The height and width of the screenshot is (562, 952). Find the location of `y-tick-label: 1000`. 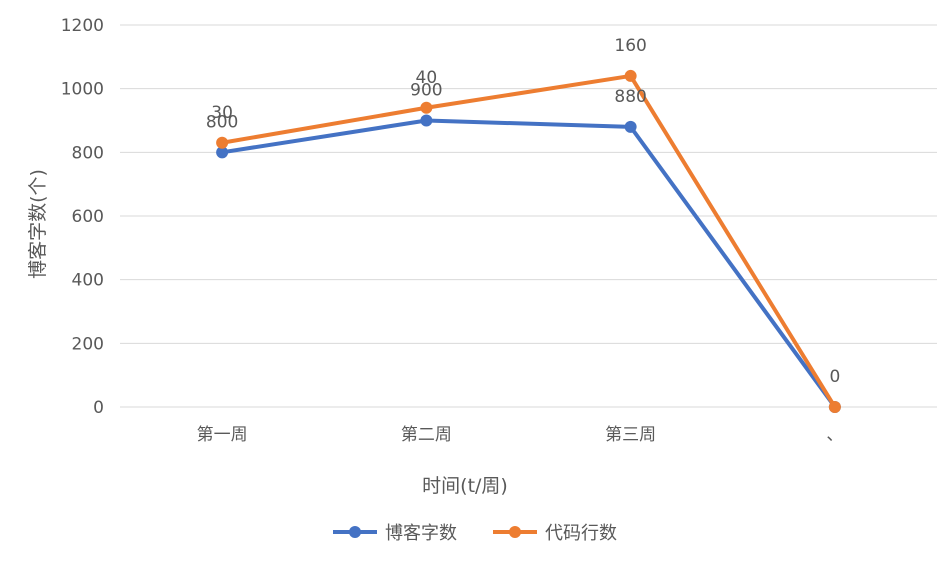

y-tick-label: 1000 is located at coordinates (82, 90).